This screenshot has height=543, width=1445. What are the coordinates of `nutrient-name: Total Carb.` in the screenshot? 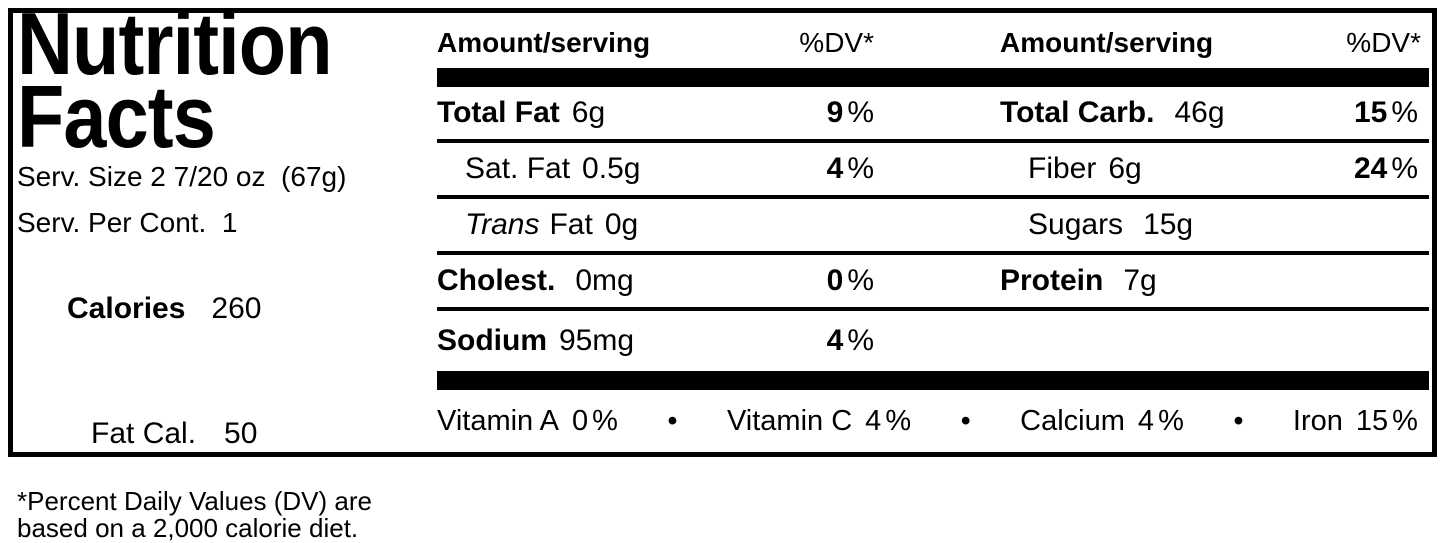 It's located at (1077, 112).